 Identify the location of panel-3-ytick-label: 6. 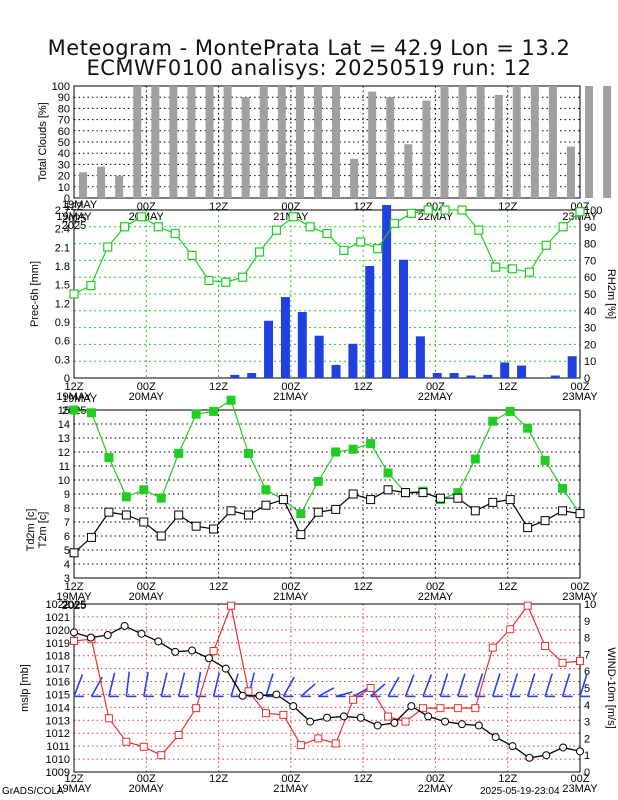
(67, 537).